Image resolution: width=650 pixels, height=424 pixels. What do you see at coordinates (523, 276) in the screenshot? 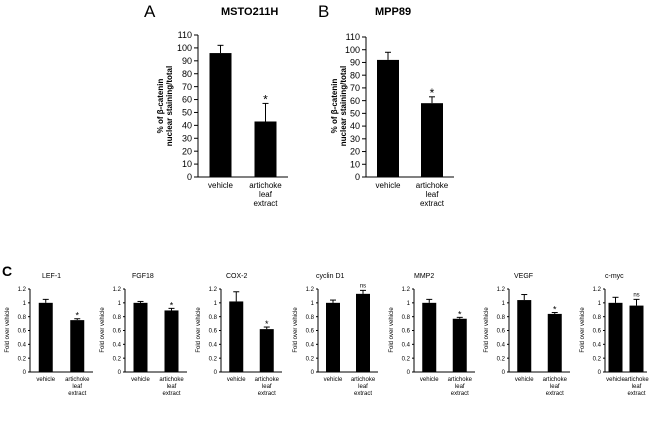
I see `chart-title: VEGF` at bounding box center [523, 276].